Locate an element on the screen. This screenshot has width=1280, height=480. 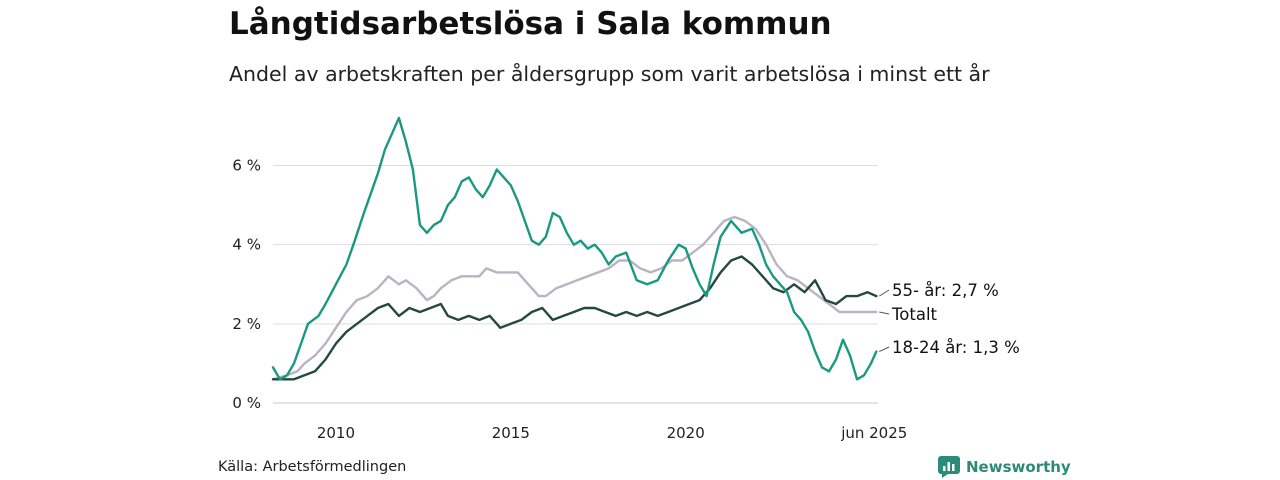
x-tick-label: 2020 is located at coordinates (686, 433).